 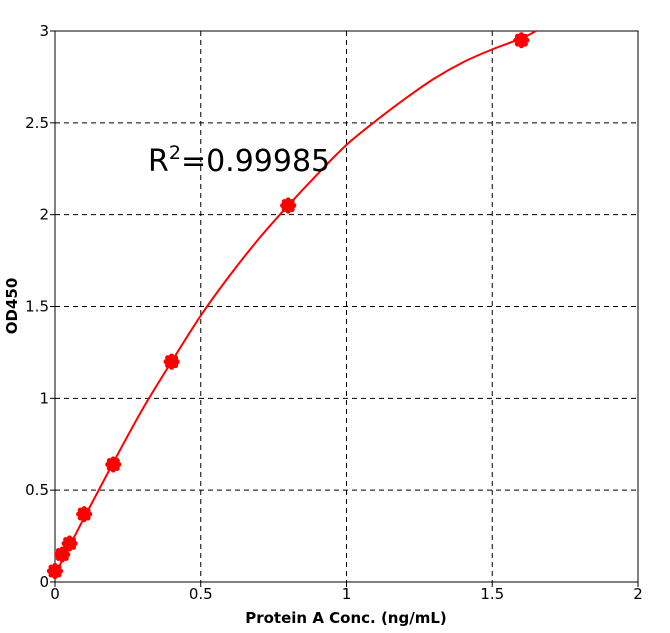 What do you see at coordinates (638, 594) in the screenshot?
I see `x-tick-label: 2` at bounding box center [638, 594].